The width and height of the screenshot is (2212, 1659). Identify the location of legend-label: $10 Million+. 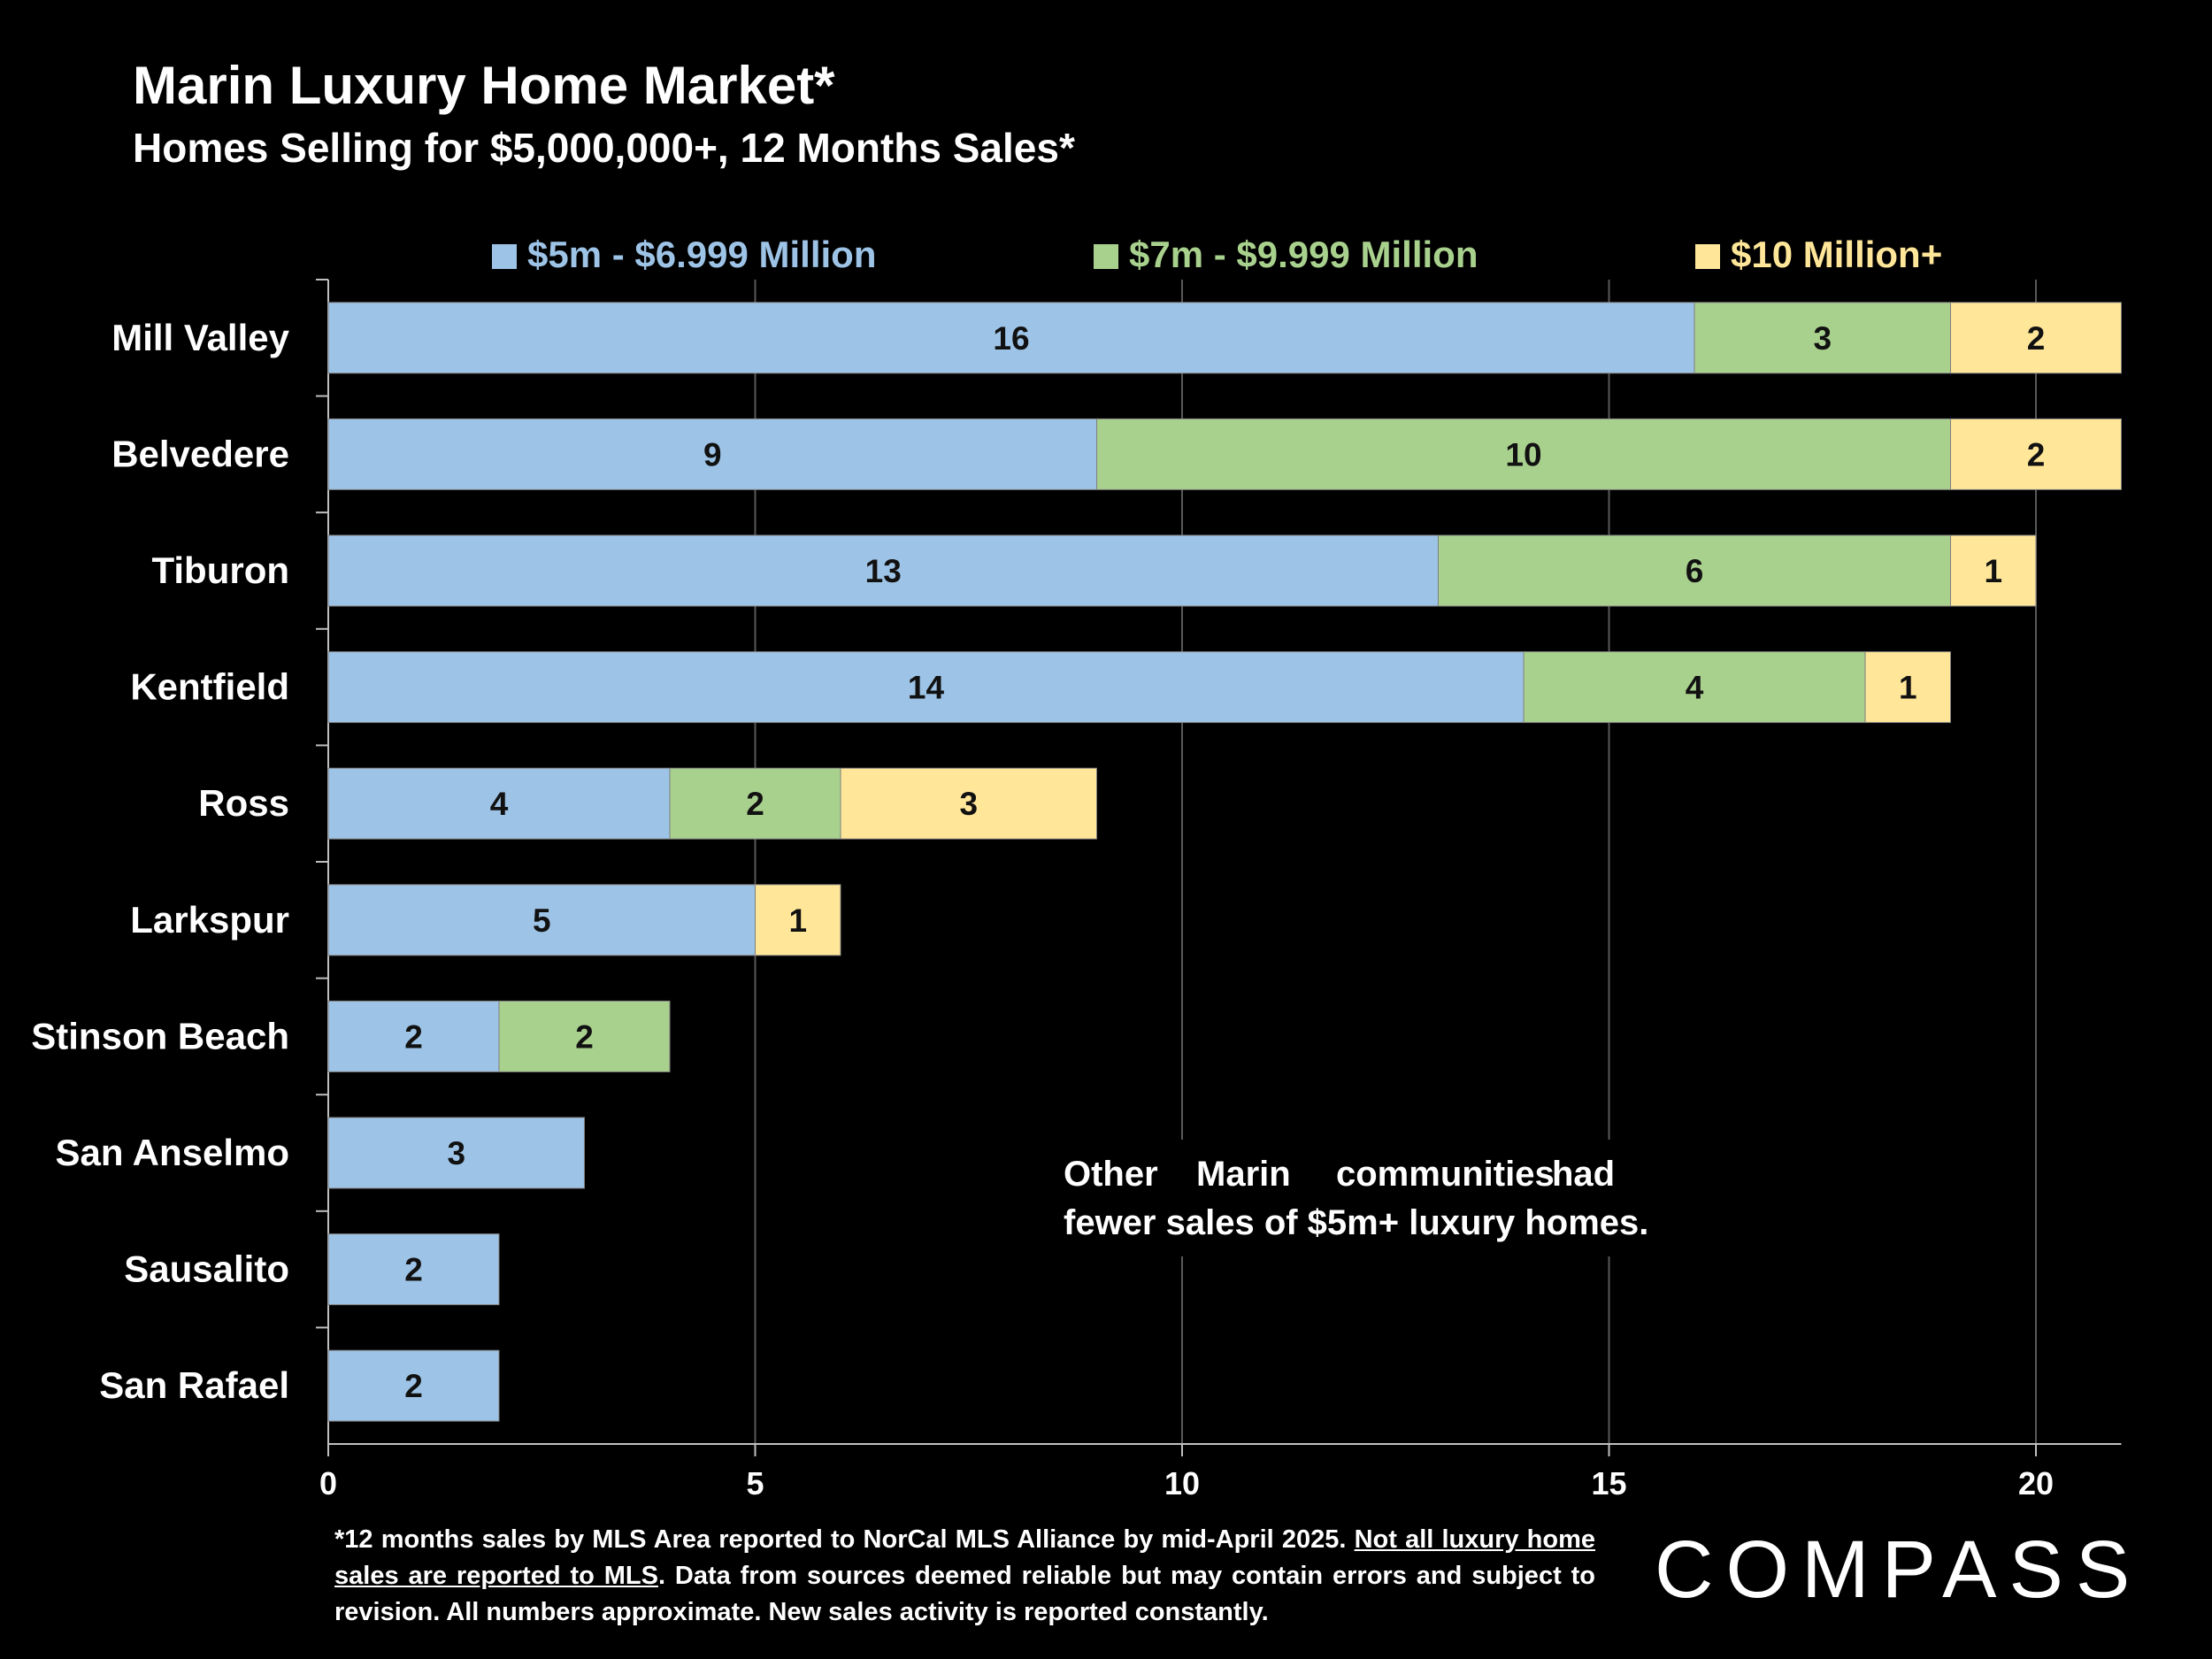
(1837, 255).